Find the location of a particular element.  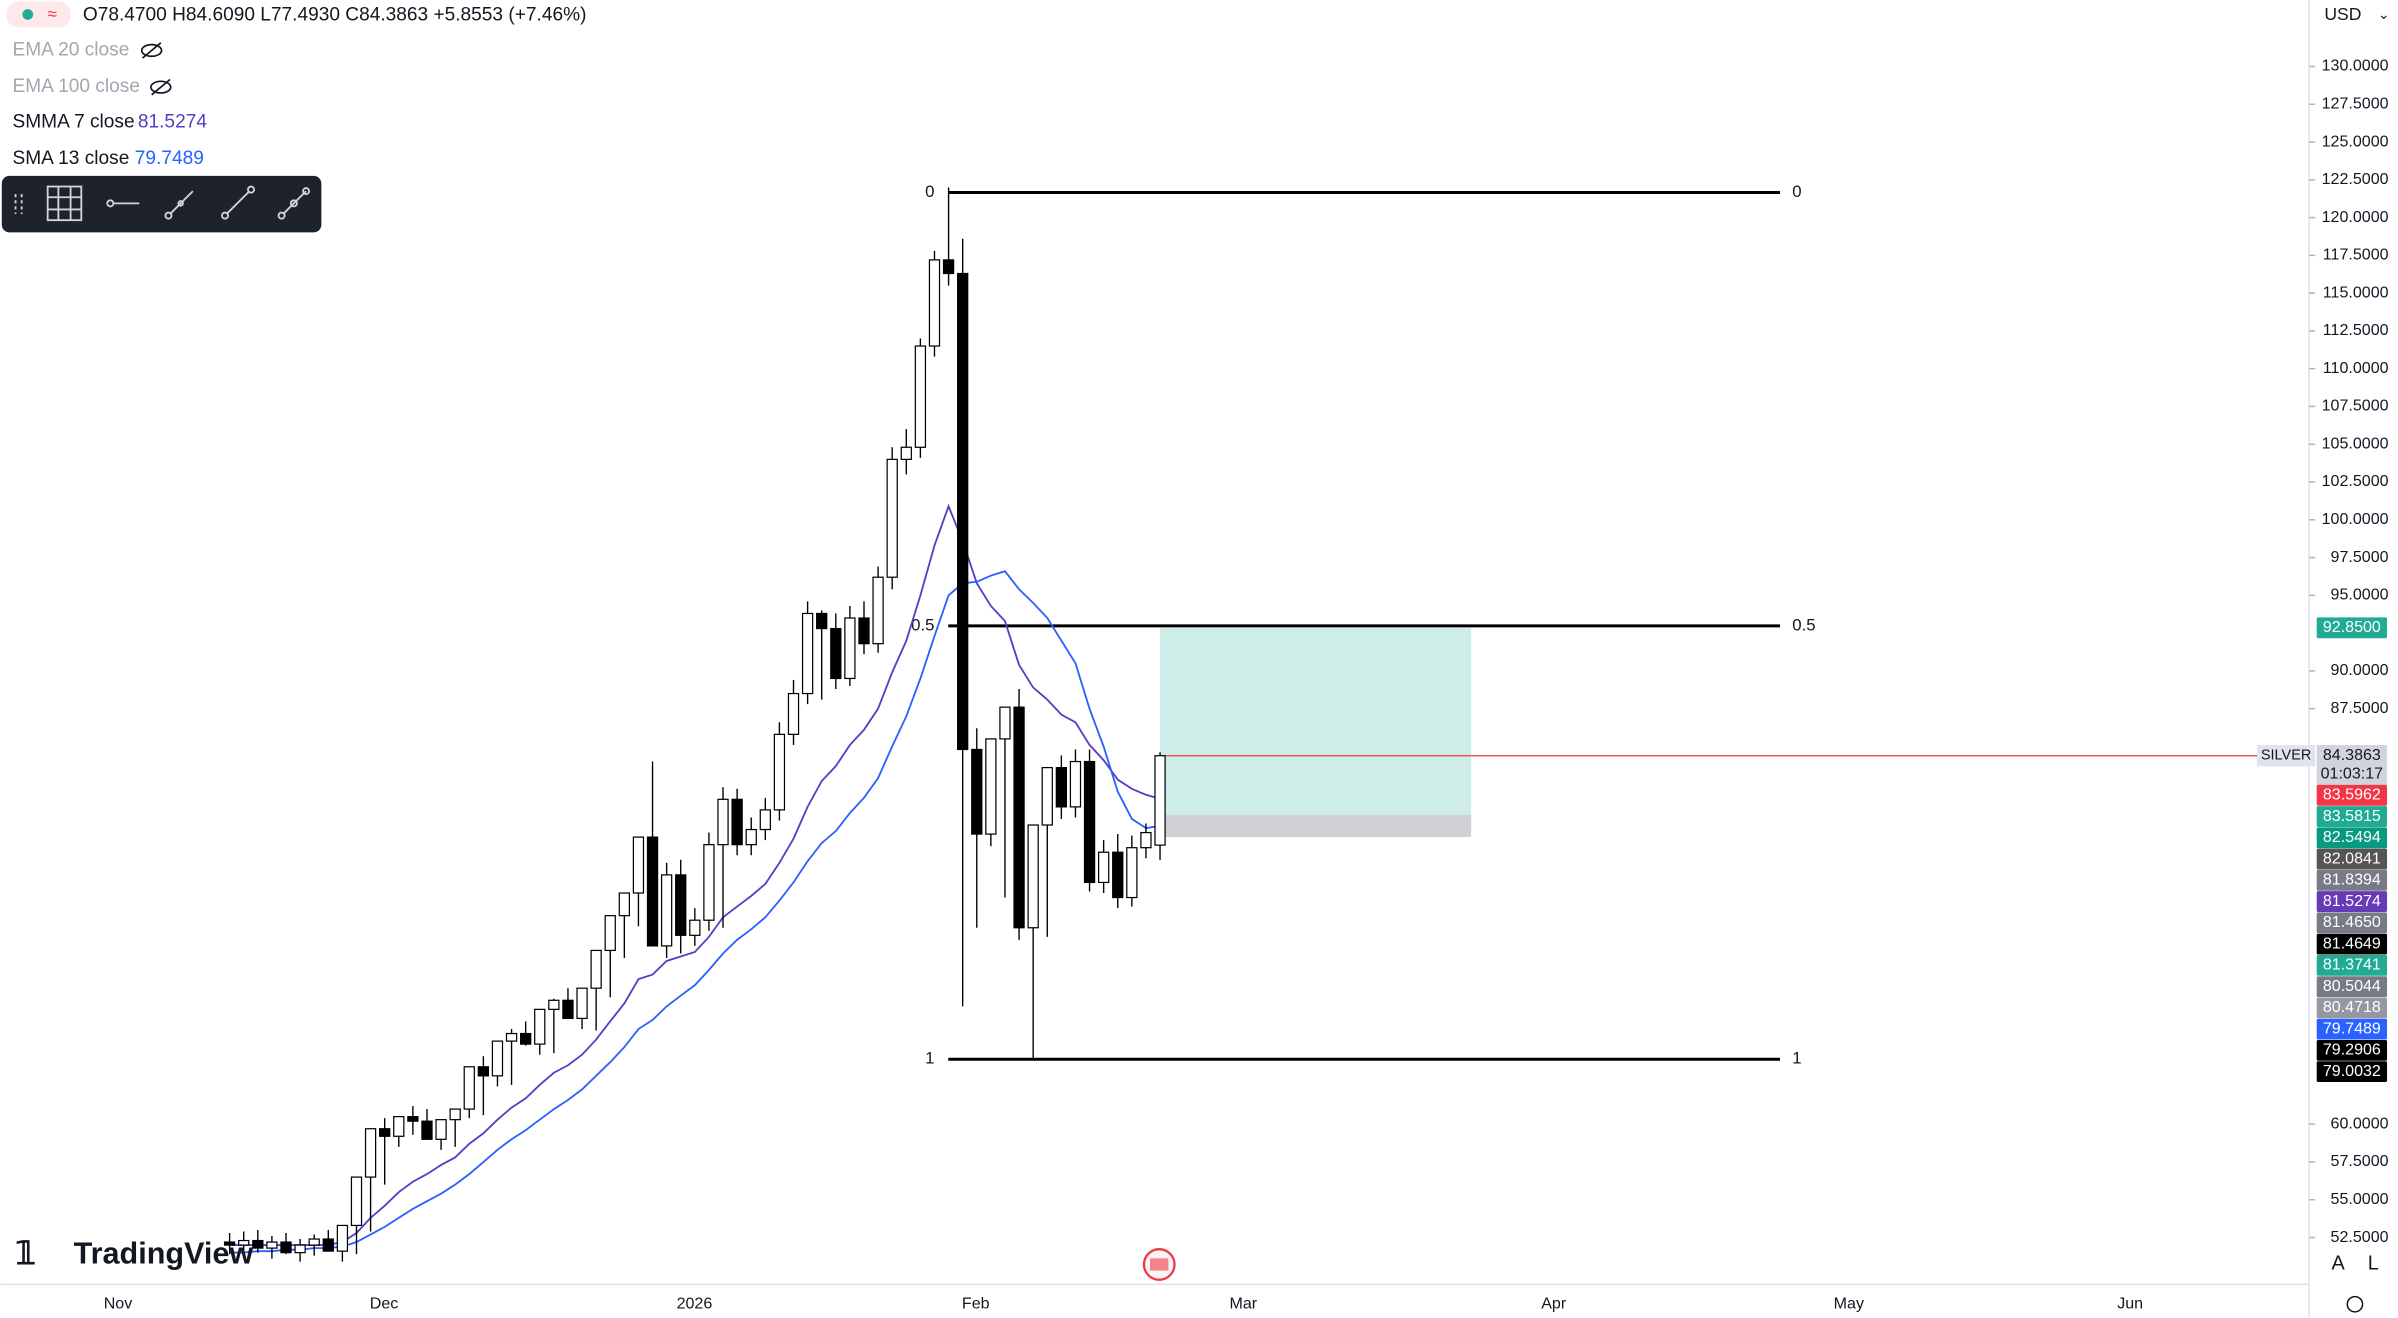

indicator-value: 81.5274 is located at coordinates (172, 121).